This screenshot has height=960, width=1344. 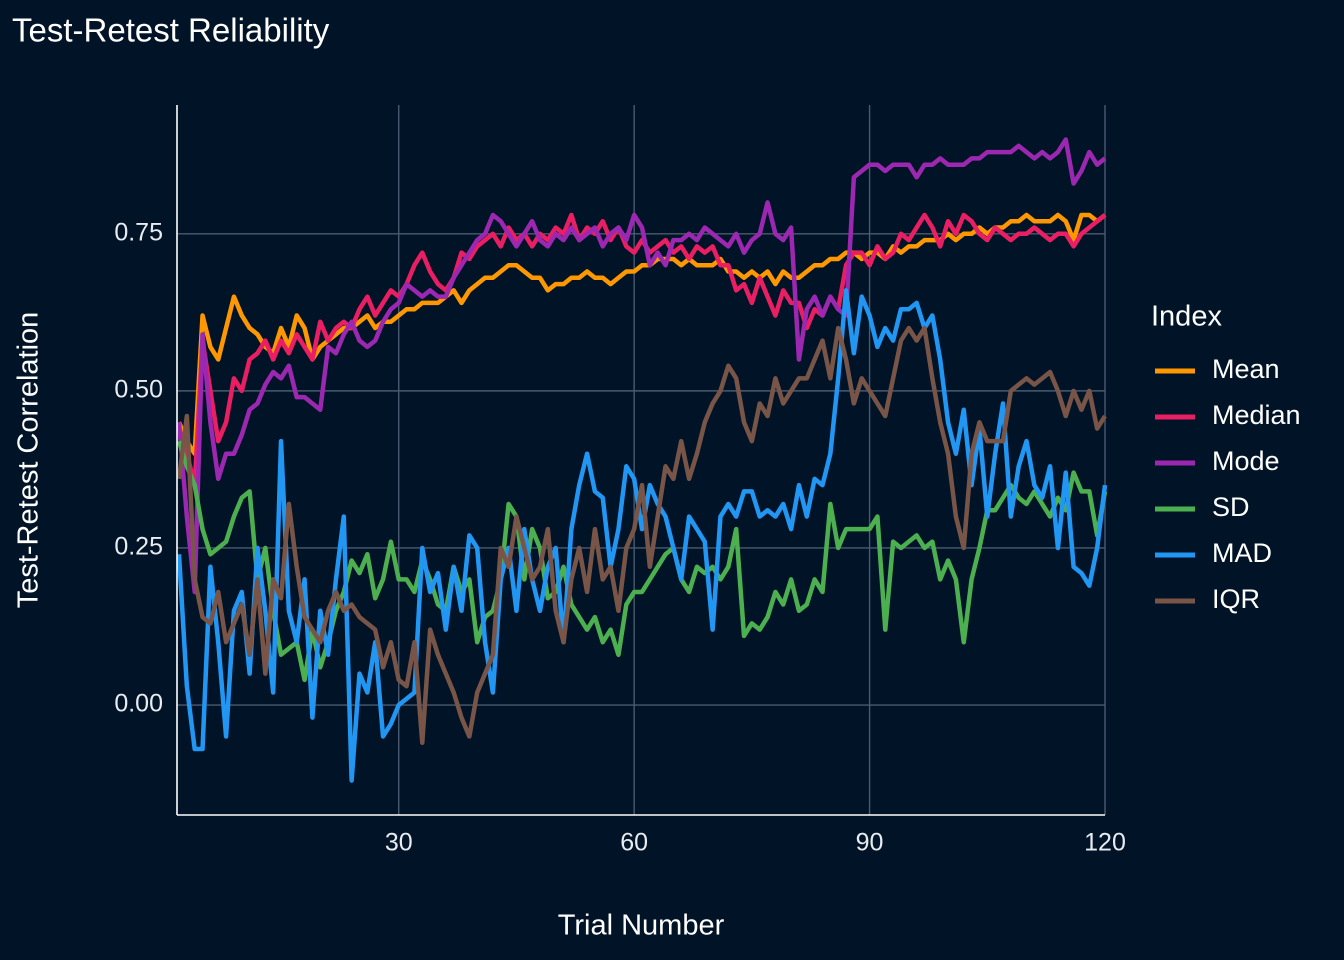 I want to click on legend-label: Mode, so click(x=1246, y=461).